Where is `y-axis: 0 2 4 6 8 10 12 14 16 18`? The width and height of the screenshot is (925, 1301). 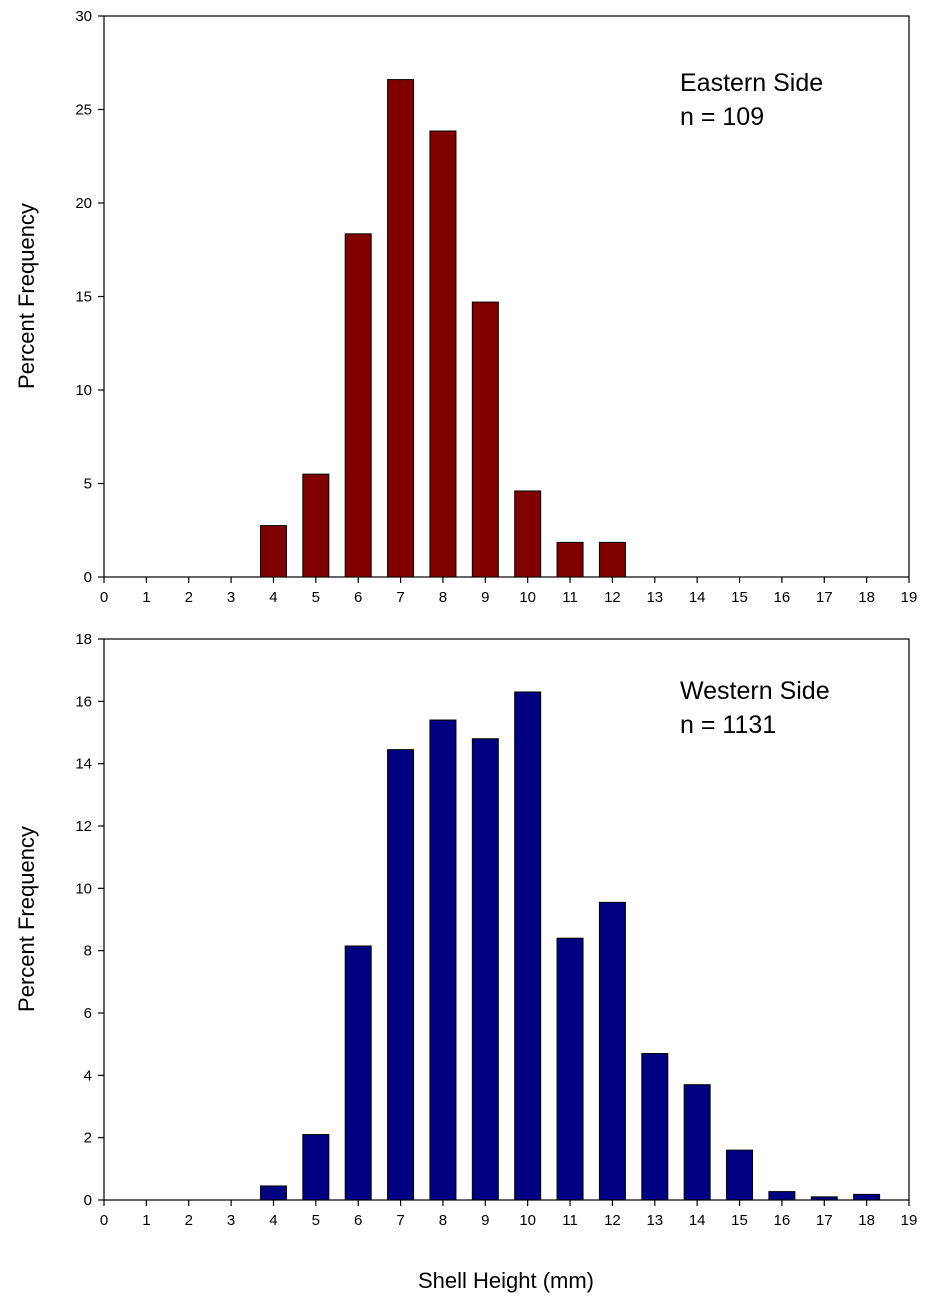
y-axis: 0 2 4 6 8 10 12 14 16 18 is located at coordinates (89, 920).